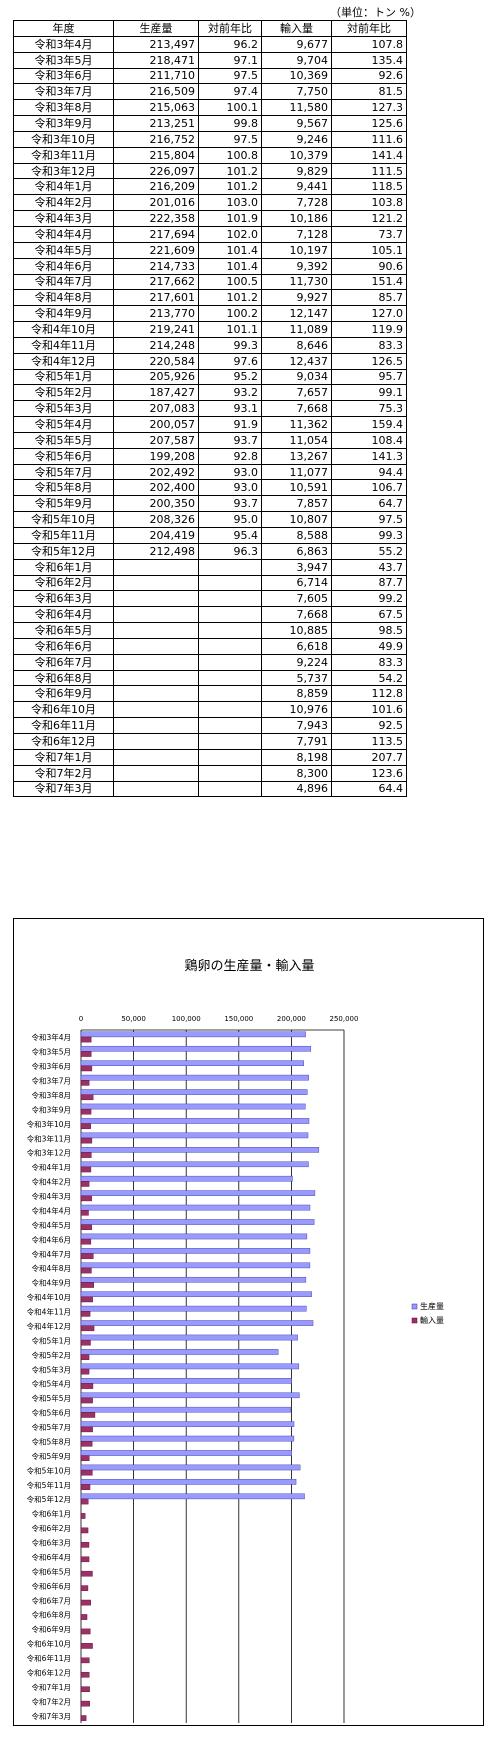  I want to click on period-cell: 令和6年3月, so click(63, 599).